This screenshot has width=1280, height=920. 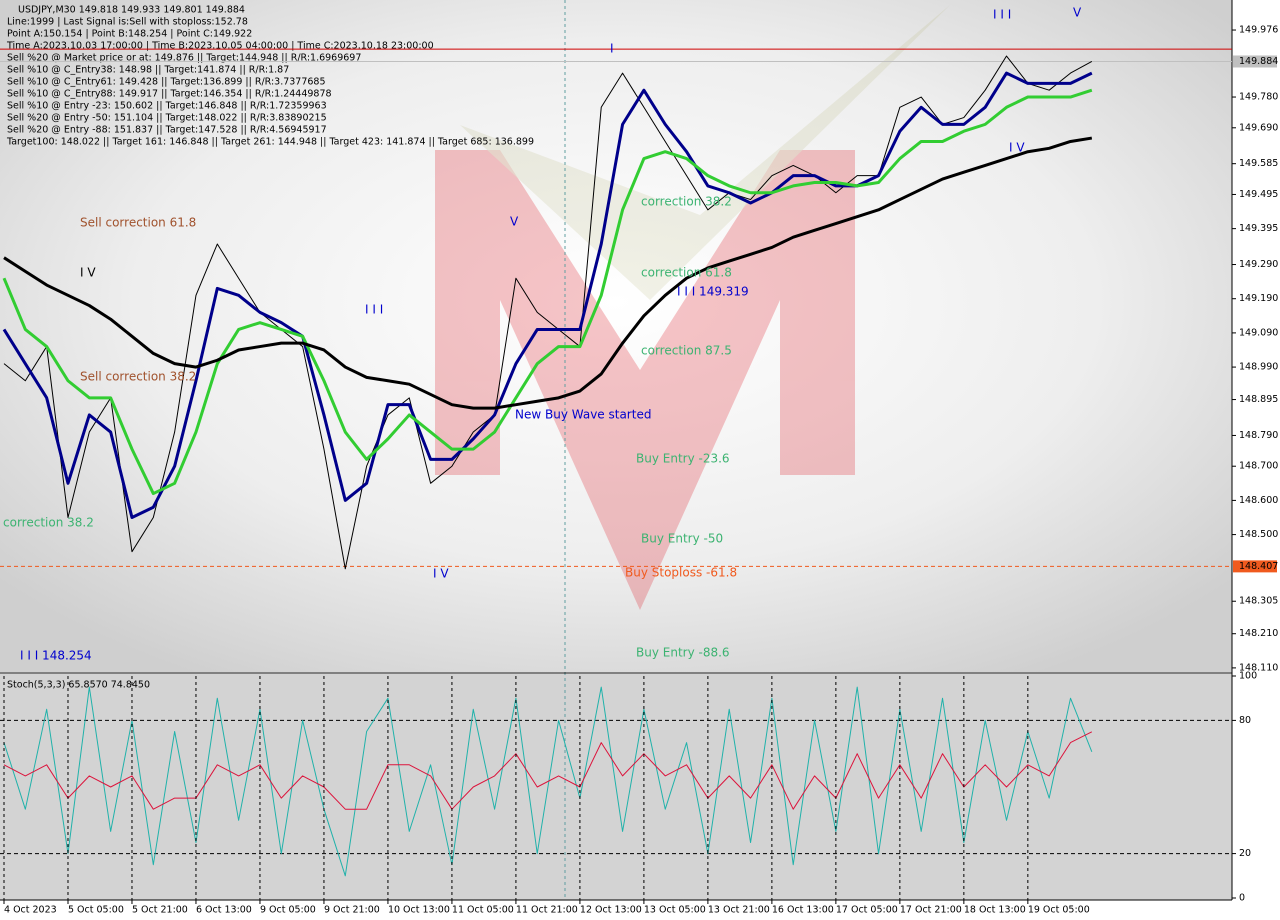 What do you see at coordinates (1258, 264) in the screenshot?
I see `y-tick-label: 149.290` at bounding box center [1258, 264].